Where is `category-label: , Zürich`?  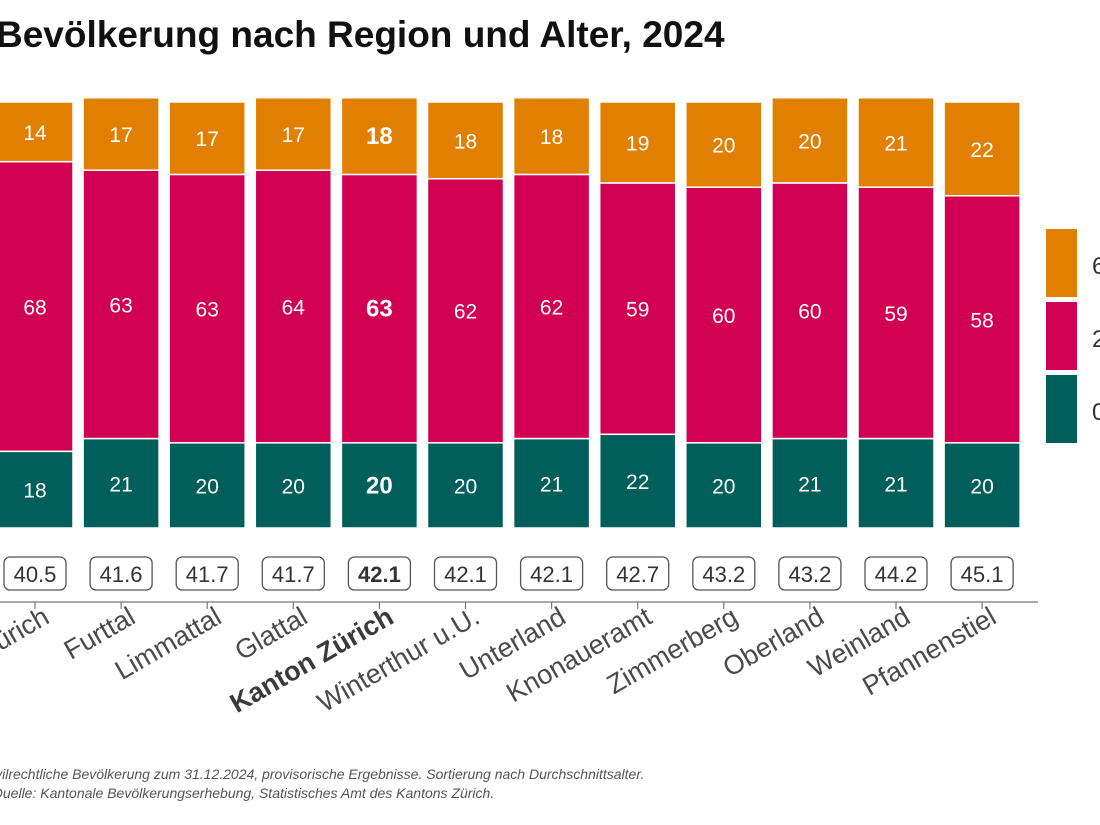
category-label: , Zürich is located at coordinates (27, 636).